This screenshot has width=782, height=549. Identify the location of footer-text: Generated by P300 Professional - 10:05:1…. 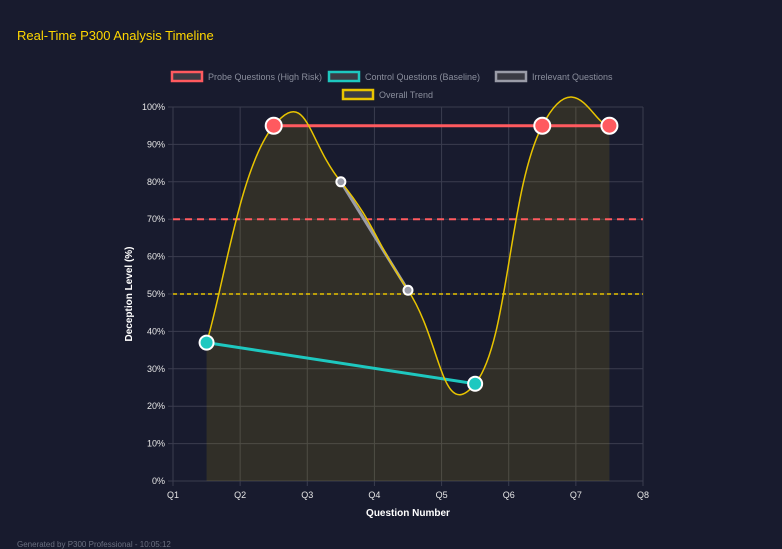
(94, 544).